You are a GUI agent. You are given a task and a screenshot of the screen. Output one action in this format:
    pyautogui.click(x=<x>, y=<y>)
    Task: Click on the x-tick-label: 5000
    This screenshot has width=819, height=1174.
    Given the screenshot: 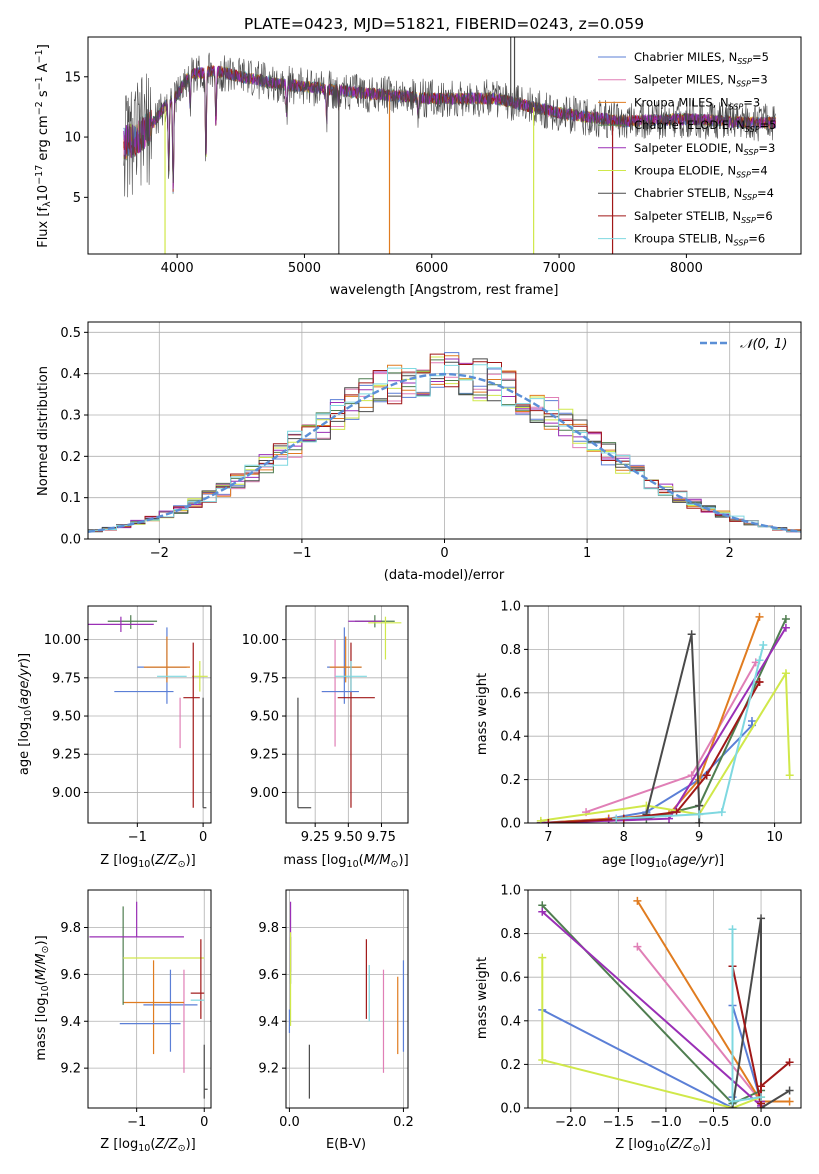 What is the action you would take?
    pyautogui.click(x=304, y=268)
    